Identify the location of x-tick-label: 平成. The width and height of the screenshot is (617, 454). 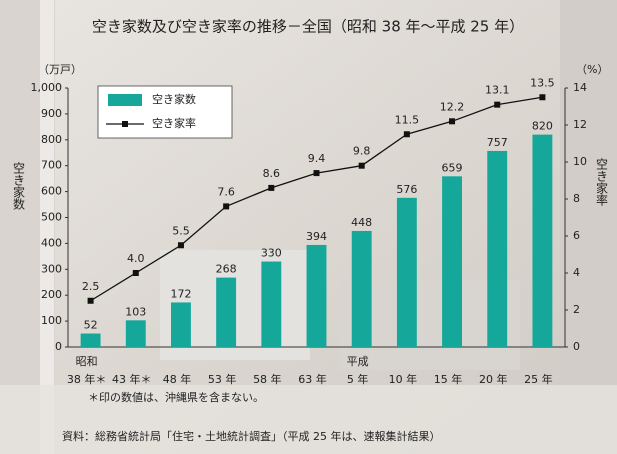
(358, 361).